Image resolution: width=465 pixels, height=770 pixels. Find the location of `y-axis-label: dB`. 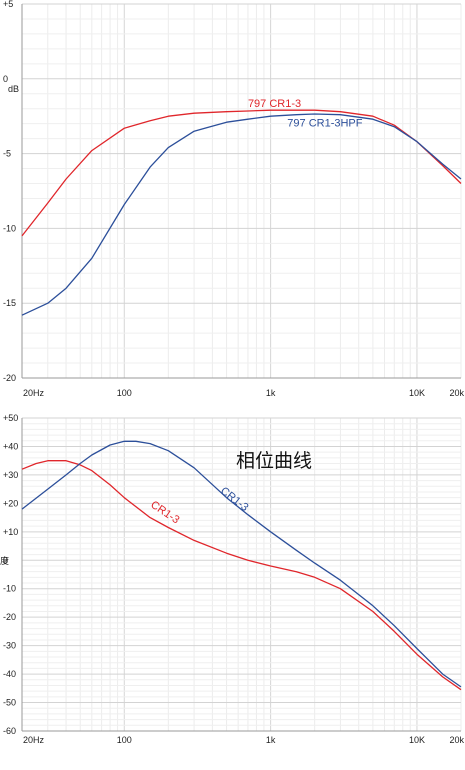

y-axis-label: dB is located at coordinates (13, 89).